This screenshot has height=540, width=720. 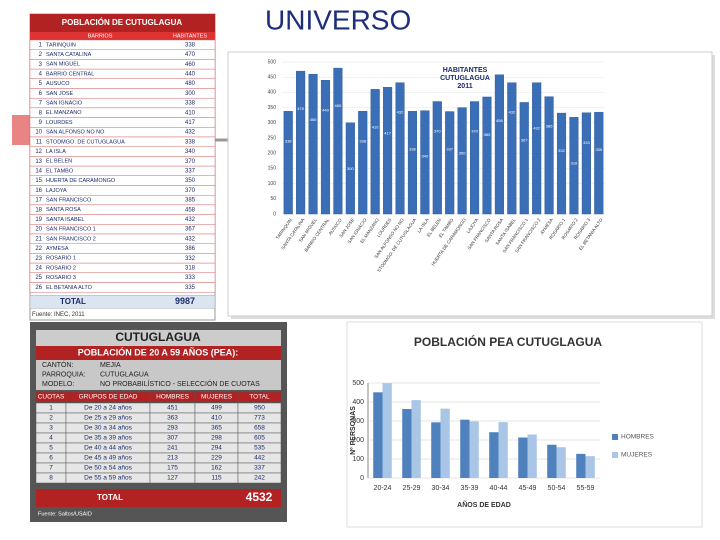 What do you see at coordinates (58, 384) in the screenshot?
I see `info-label: MODELO:` at bounding box center [58, 384].